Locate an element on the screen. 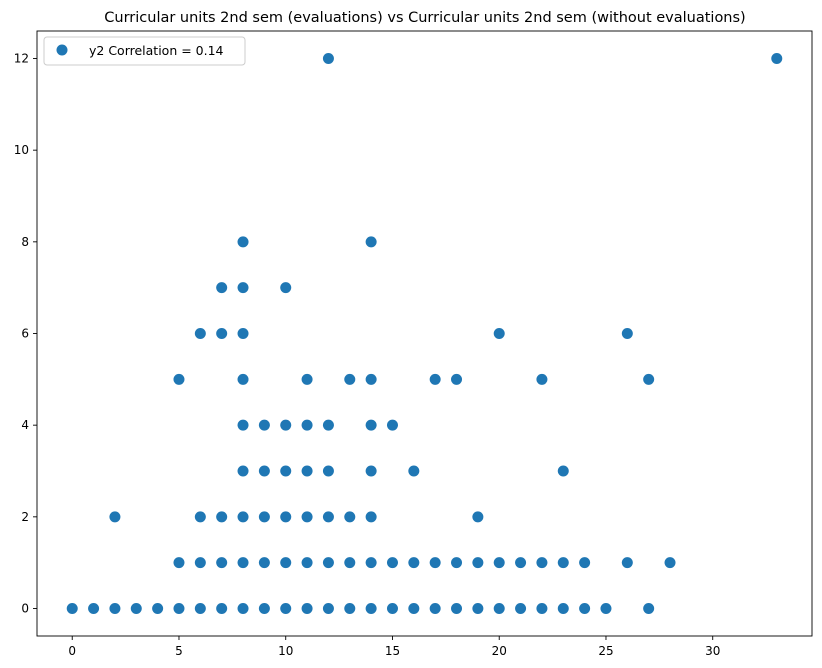  legend-box is located at coordinates (144, 51).